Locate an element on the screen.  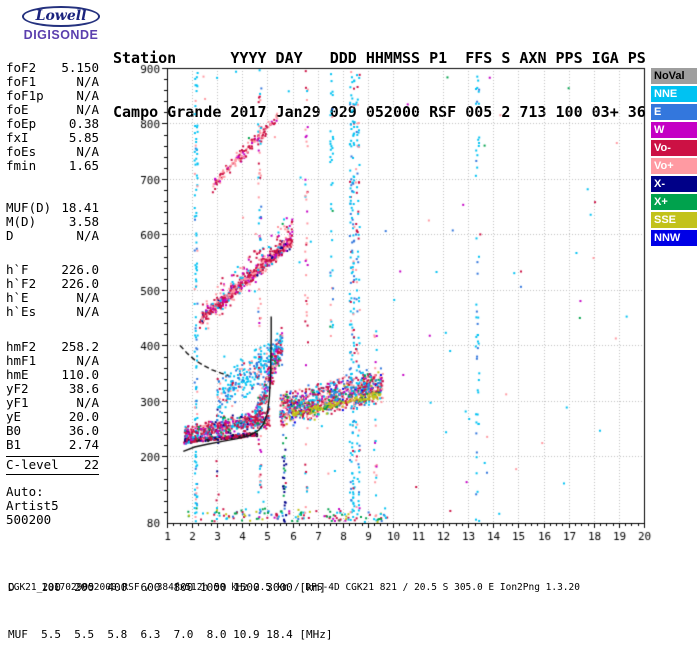
param-group: h`F 226.0 h`F2 226.0 h`E N/A h`Es N/A is located at coordinates (52, 291).